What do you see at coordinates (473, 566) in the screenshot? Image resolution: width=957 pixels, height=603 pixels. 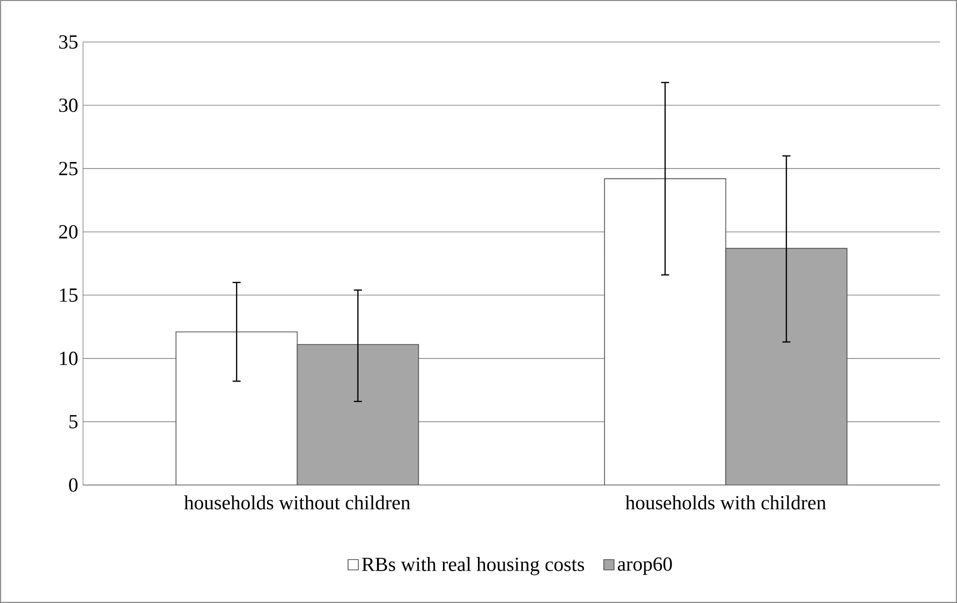 I see `legend-label: RBs with real housing costs` at bounding box center [473, 566].